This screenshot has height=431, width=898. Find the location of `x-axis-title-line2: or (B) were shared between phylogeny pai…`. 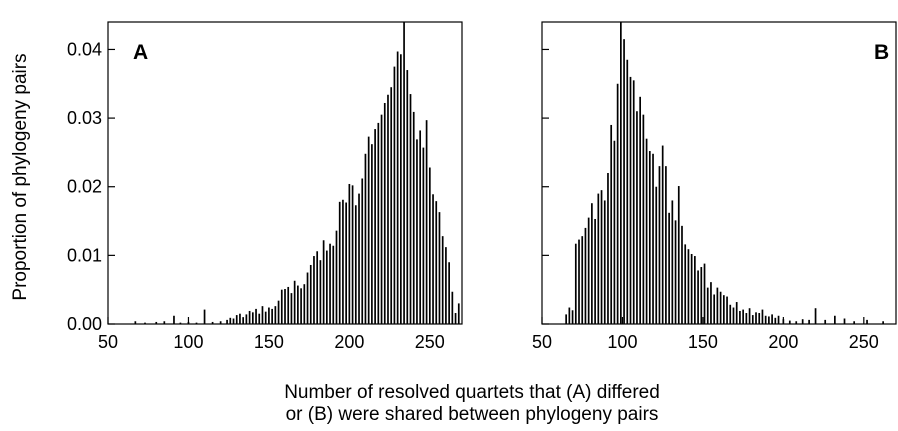

x-axis-title-line2: or (B) were shared between phylogeny pai… is located at coordinates (472, 414).